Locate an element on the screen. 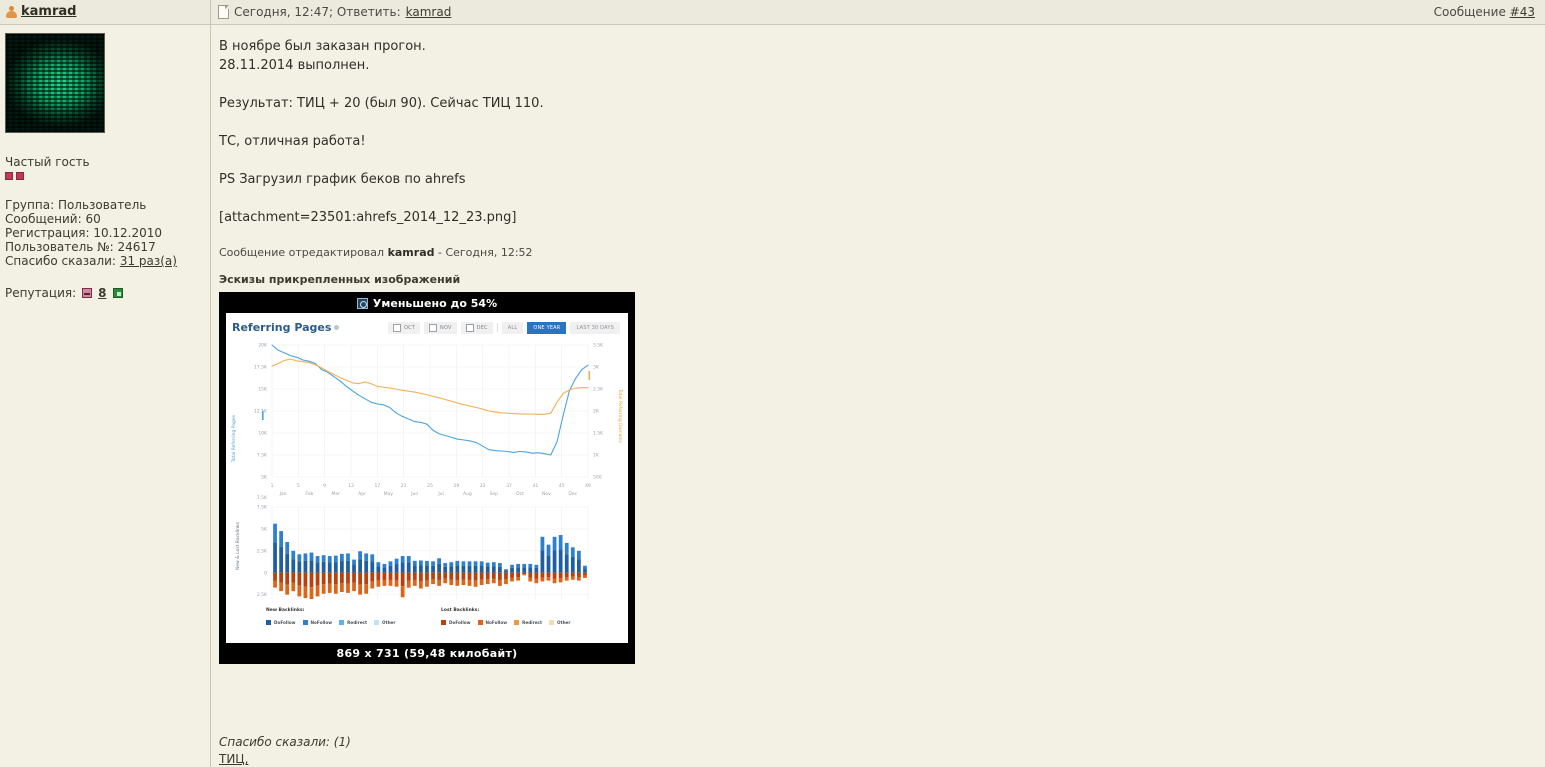 The image size is (1545, 767). legend-lost-title-text: Lost Backlinks: is located at coordinates (460, 610).